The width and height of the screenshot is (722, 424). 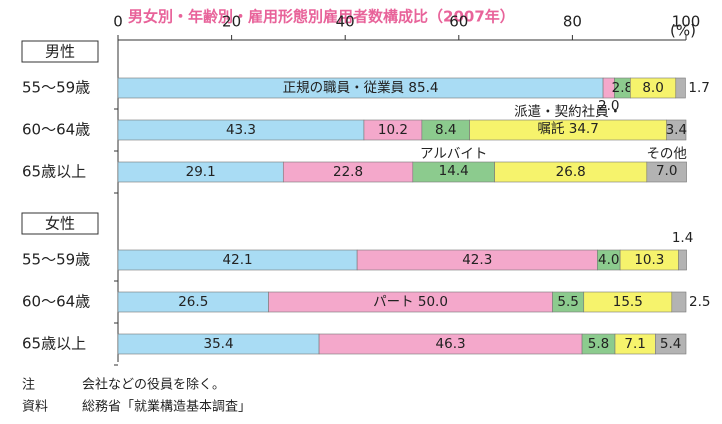 I want to click on value-label-line: 5.5, so click(x=567, y=302).